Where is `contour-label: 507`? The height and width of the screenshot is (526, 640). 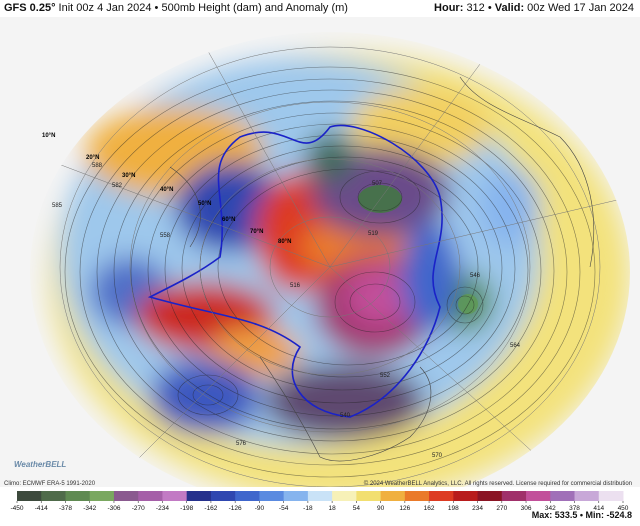
contour-label: 507 is located at coordinates (377, 184).